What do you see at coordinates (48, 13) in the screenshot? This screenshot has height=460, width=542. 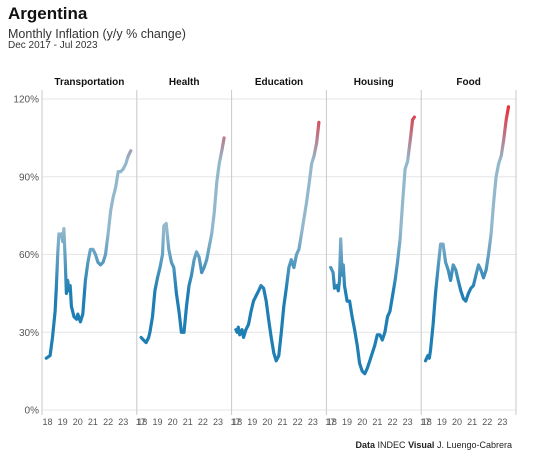 I see `chart-title: Argentina` at bounding box center [48, 13].